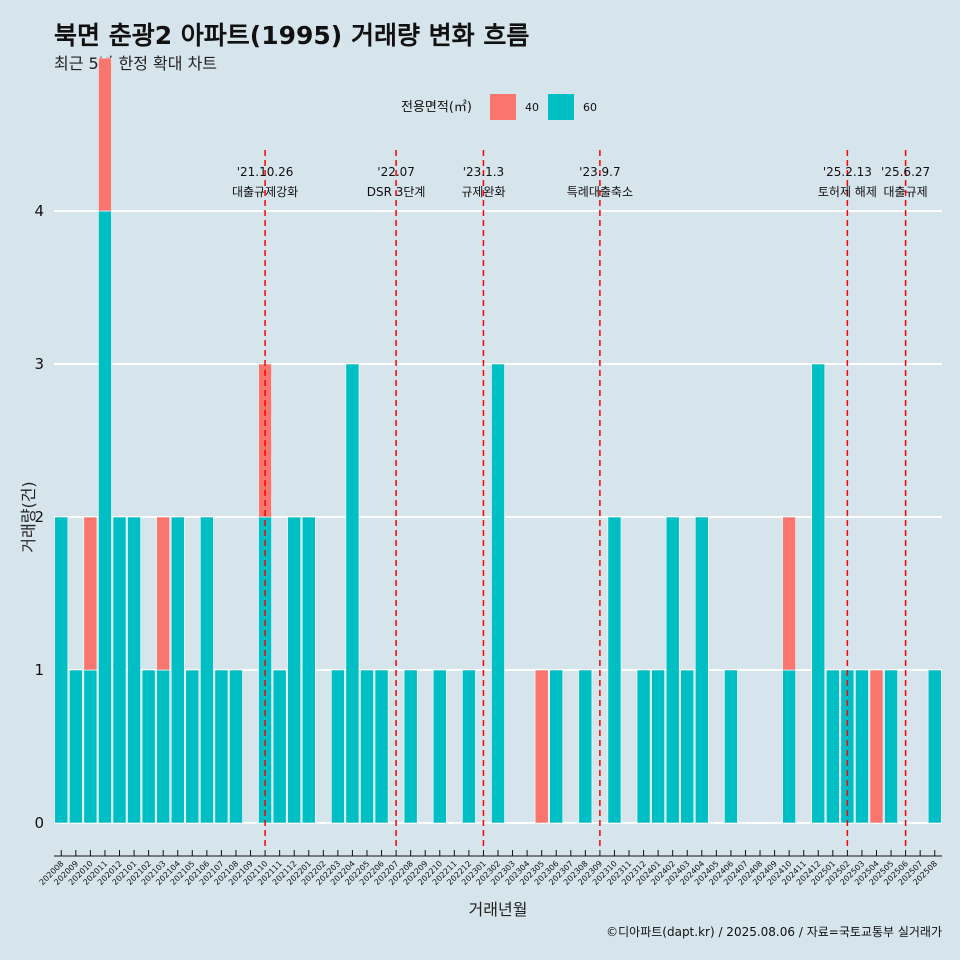 This screenshot has height=960, width=960. What do you see at coordinates (847, 172) in the screenshot?
I see `event-date: '25.2.13` at bounding box center [847, 172].